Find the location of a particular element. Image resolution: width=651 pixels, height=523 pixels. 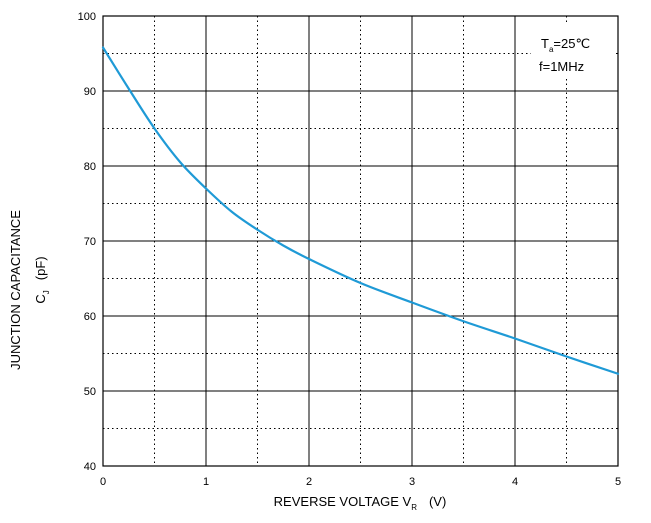

x-tick-label: 0 is located at coordinates (103, 482).